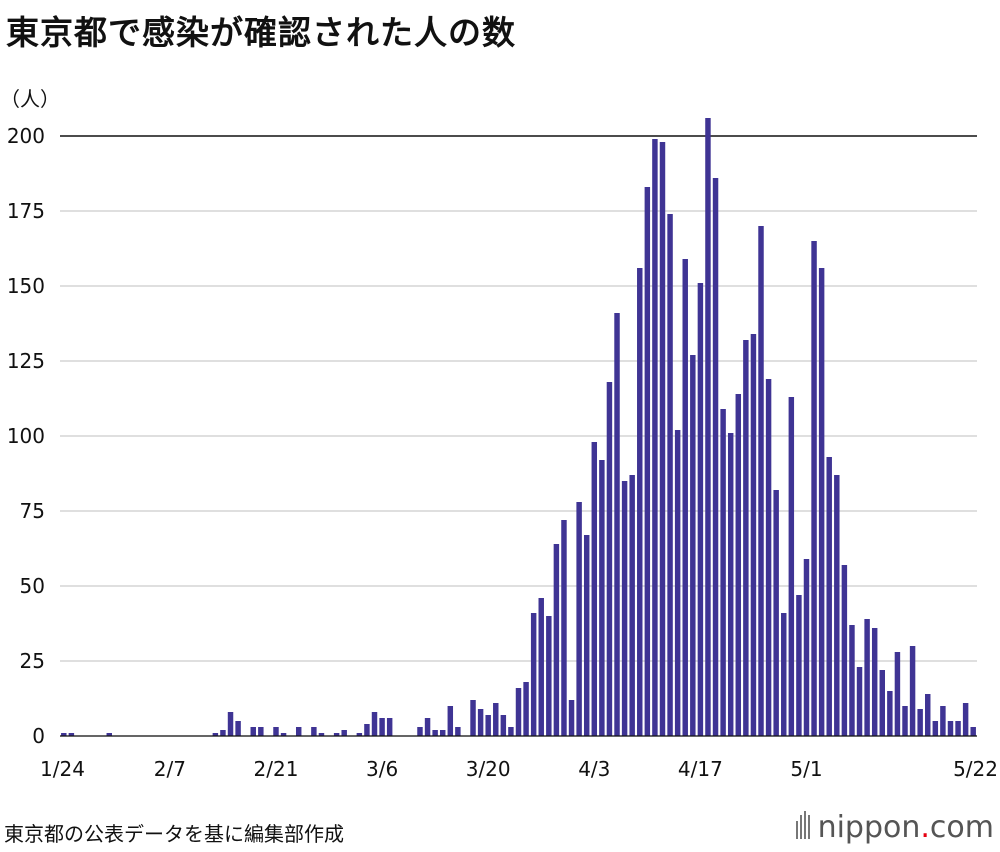  I want to click on y-tick-label: 150, so click(26, 286).